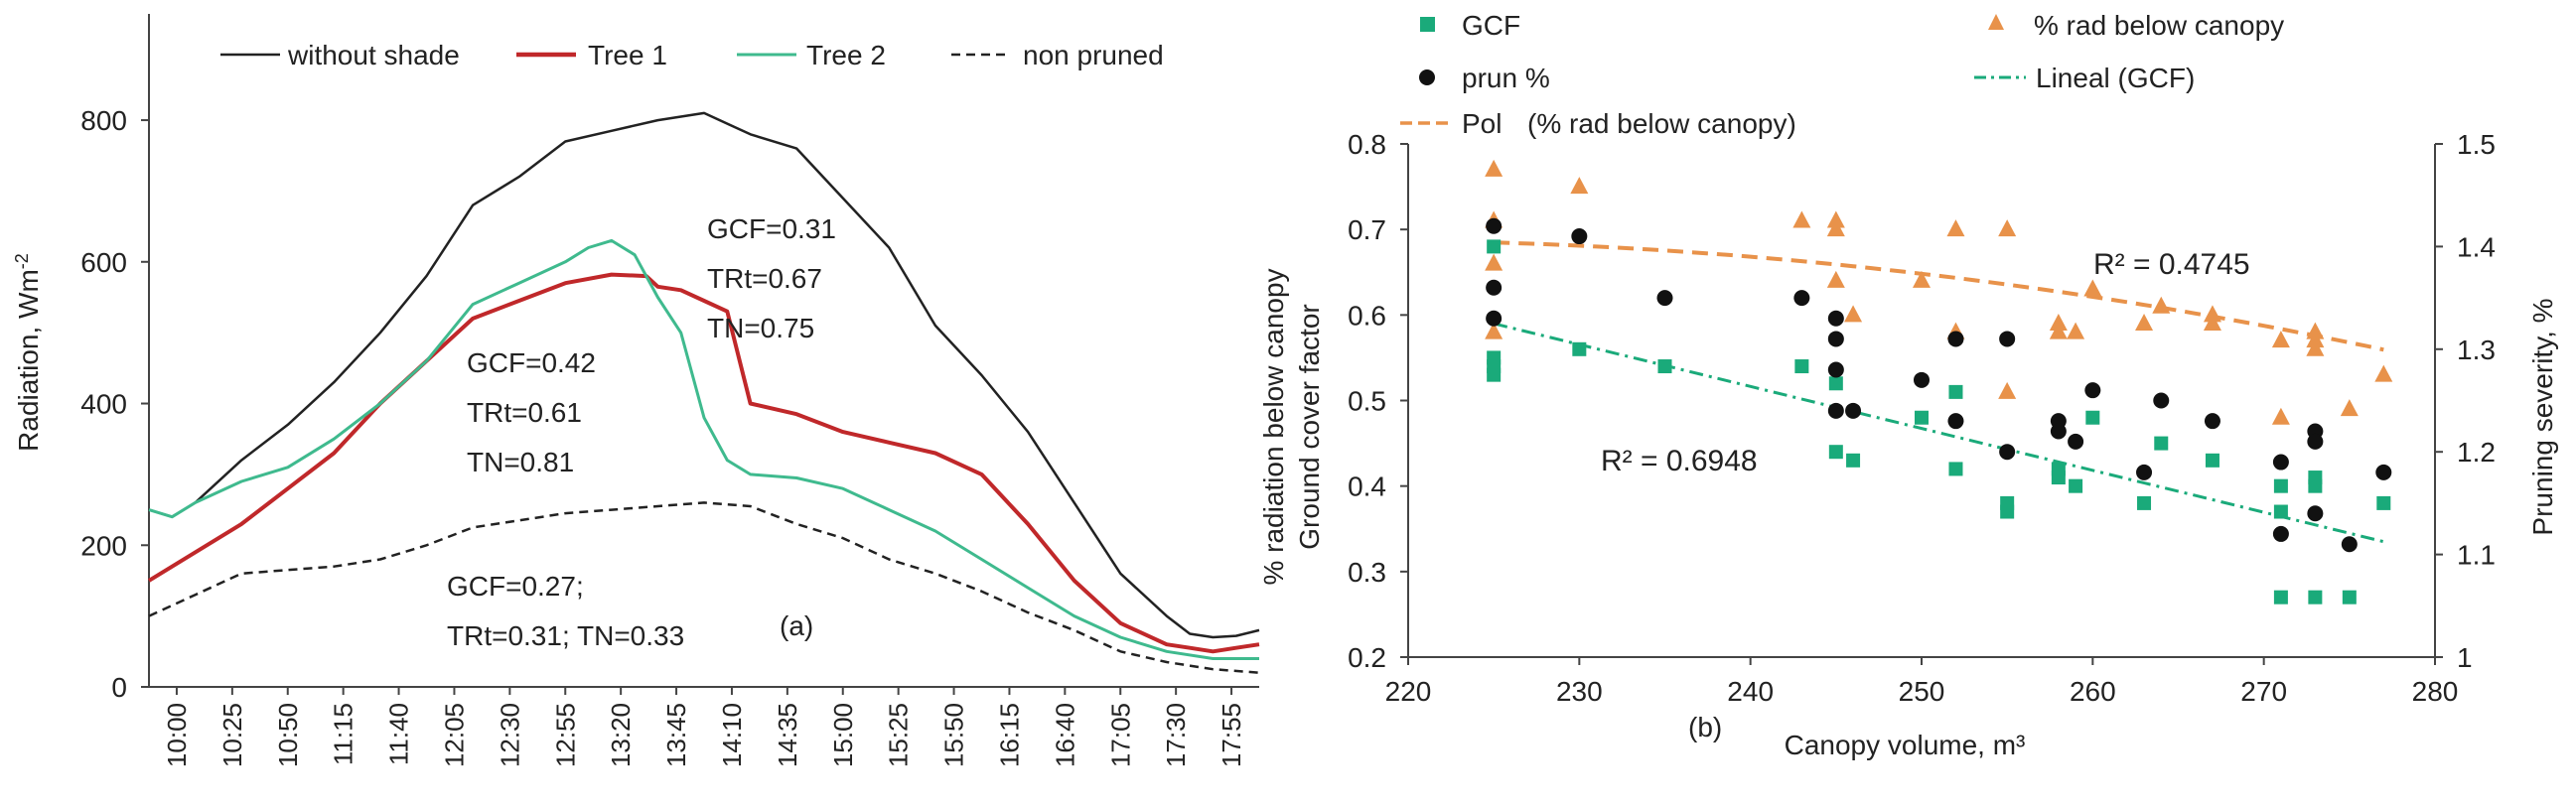 The height and width of the screenshot is (808, 2576). I want to click on panel-b-right-tick-label: 1.1, so click(2477, 555).